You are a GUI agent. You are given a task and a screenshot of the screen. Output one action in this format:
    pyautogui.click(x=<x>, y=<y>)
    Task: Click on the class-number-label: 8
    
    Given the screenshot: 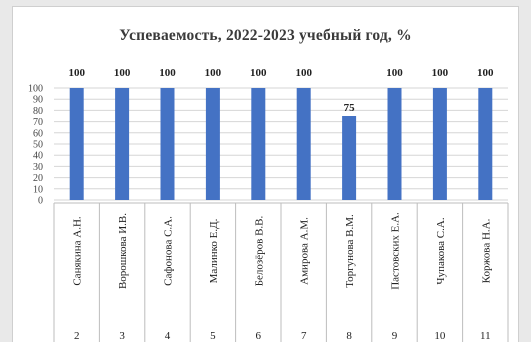 What is the action you would take?
    pyautogui.click(x=349, y=336)
    